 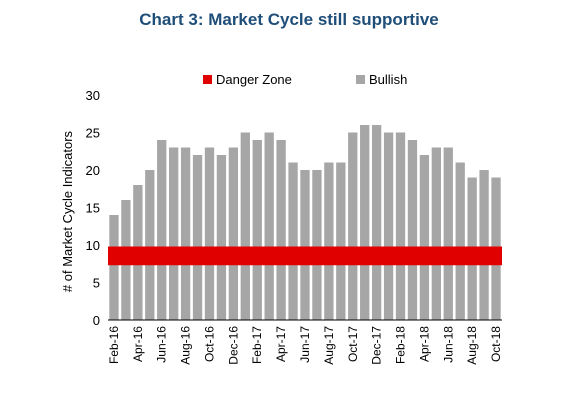 What do you see at coordinates (93, 245) in the screenshot?
I see `y-tick-label: 10` at bounding box center [93, 245].